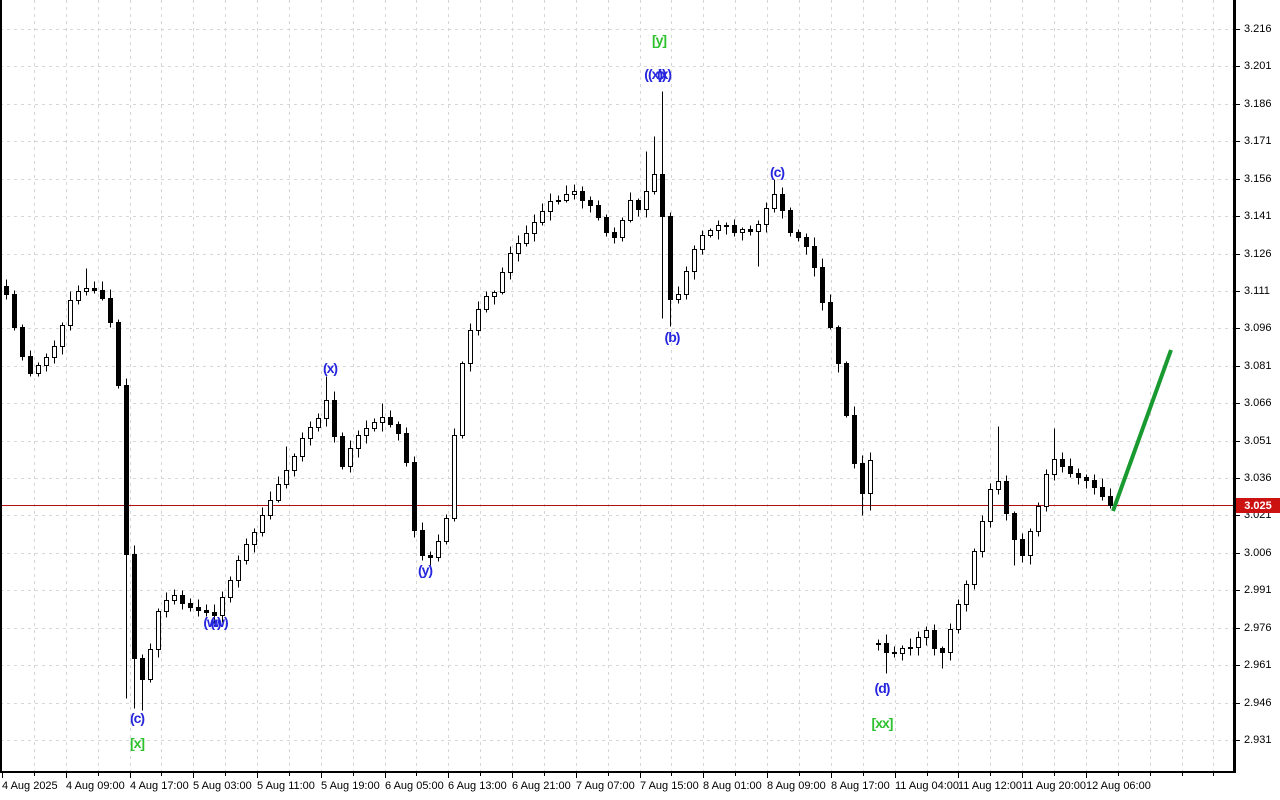 This screenshot has width=1280, height=800. I want to click on current-price-value: 3.025, so click(1258, 505).